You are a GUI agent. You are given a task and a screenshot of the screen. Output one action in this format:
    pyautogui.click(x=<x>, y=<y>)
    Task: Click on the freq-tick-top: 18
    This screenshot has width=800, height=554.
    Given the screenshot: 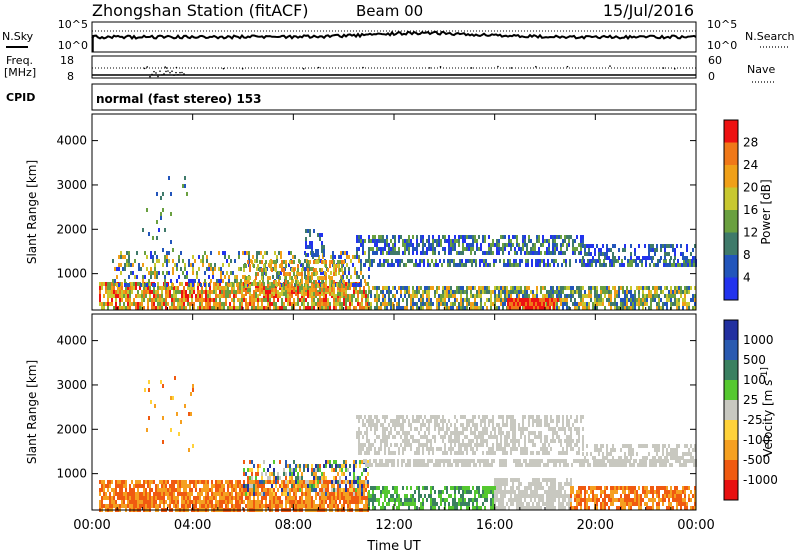 What is the action you would take?
    pyautogui.click(x=67, y=60)
    